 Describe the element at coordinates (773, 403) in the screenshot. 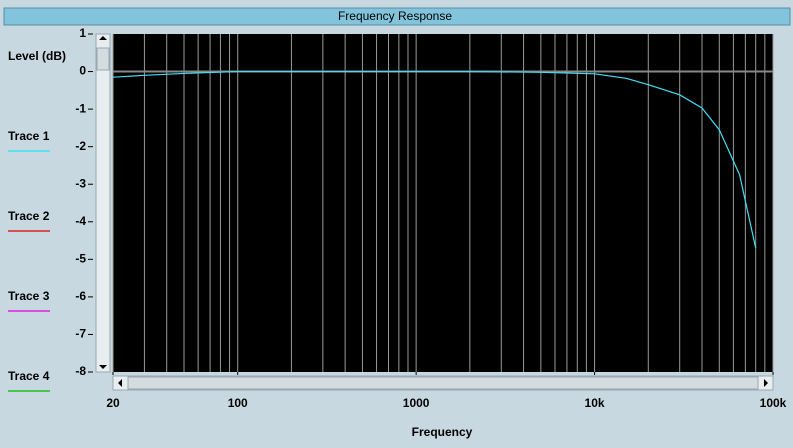

I see `x-tick-label: 100k` at that location.